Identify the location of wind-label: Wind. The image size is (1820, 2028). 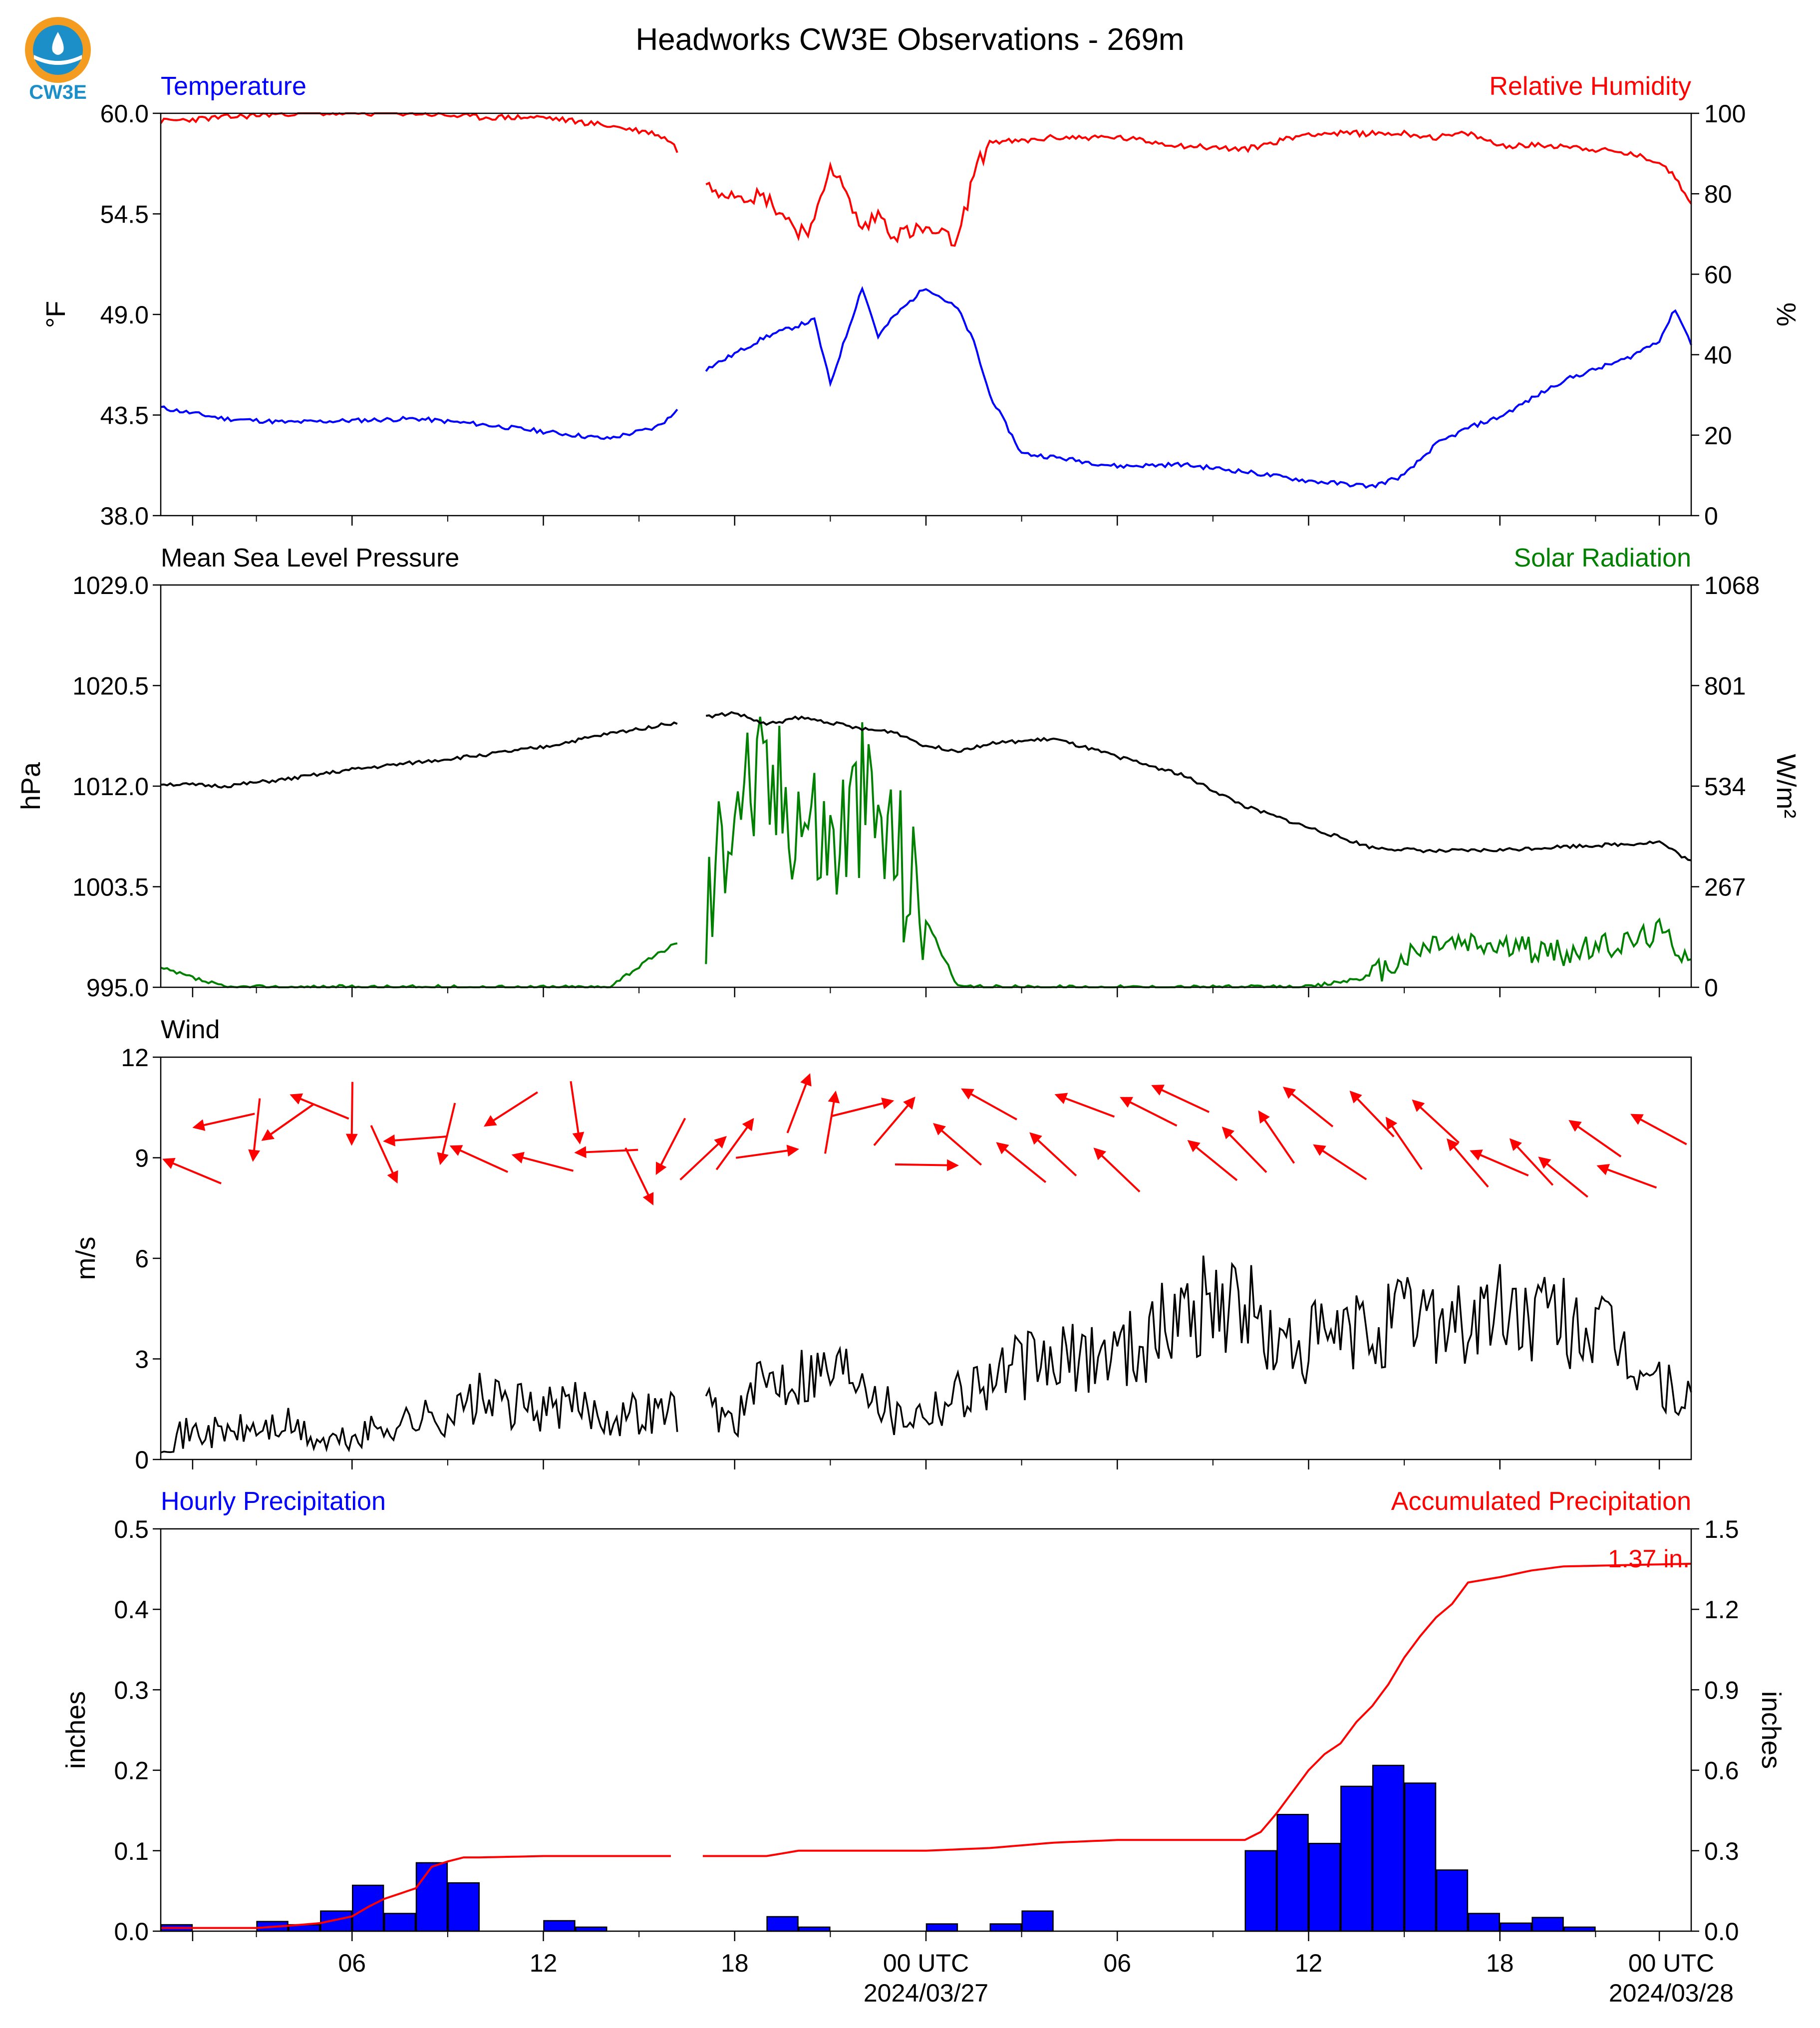
(190, 1029).